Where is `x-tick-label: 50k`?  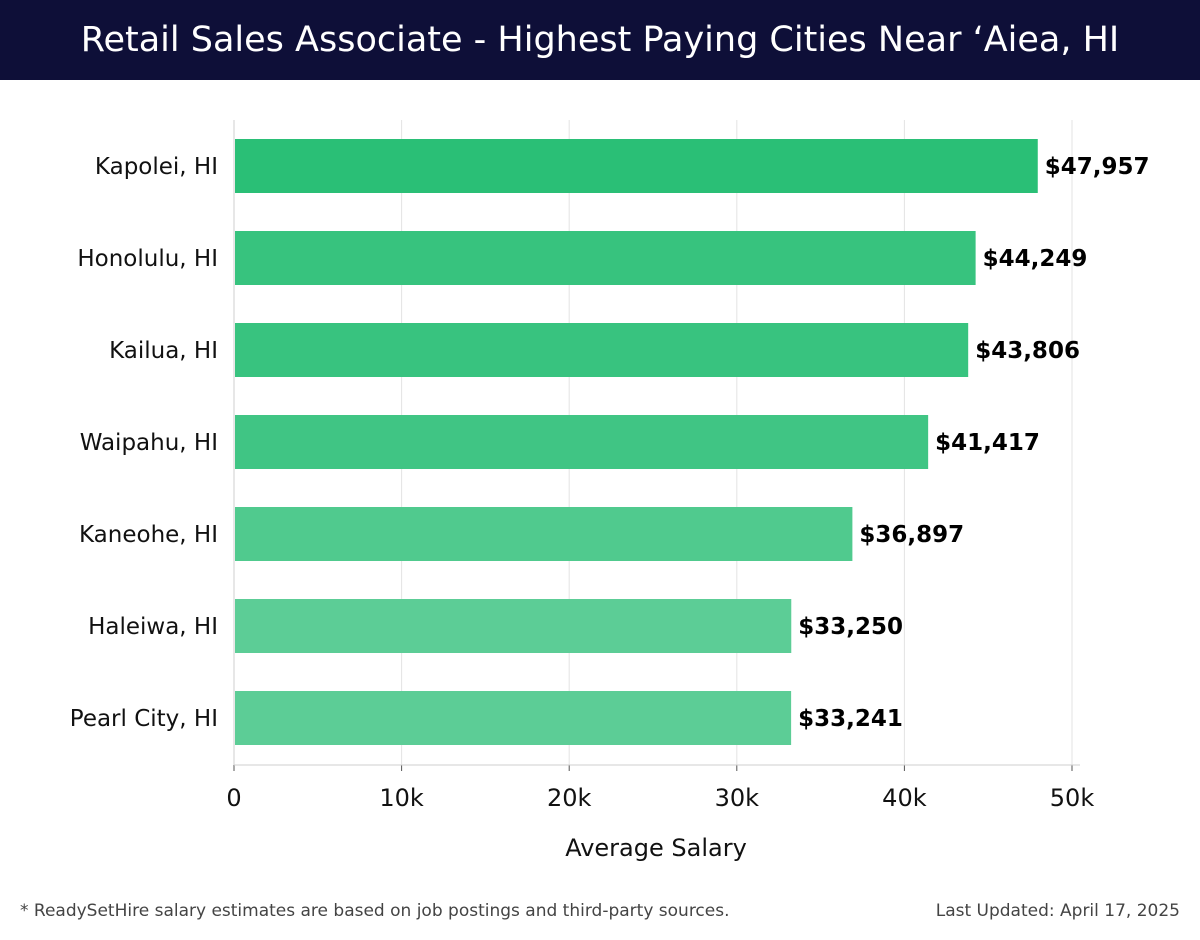 x-tick-label: 50k is located at coordinates (1072, 798).